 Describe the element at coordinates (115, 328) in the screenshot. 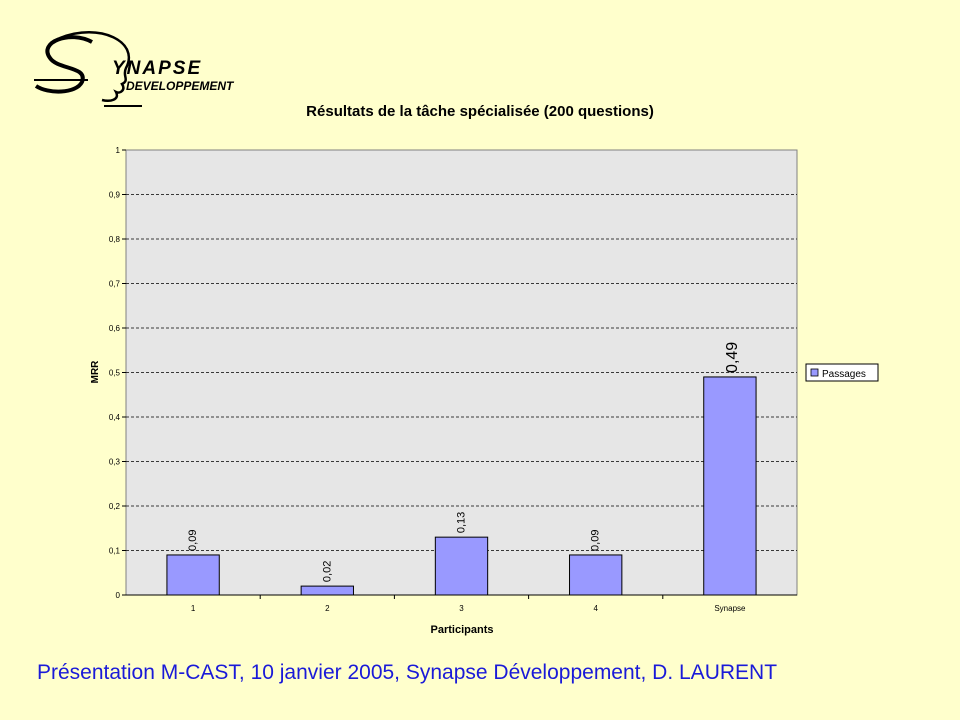

I see `y-tick-label: 0,6` at that location.